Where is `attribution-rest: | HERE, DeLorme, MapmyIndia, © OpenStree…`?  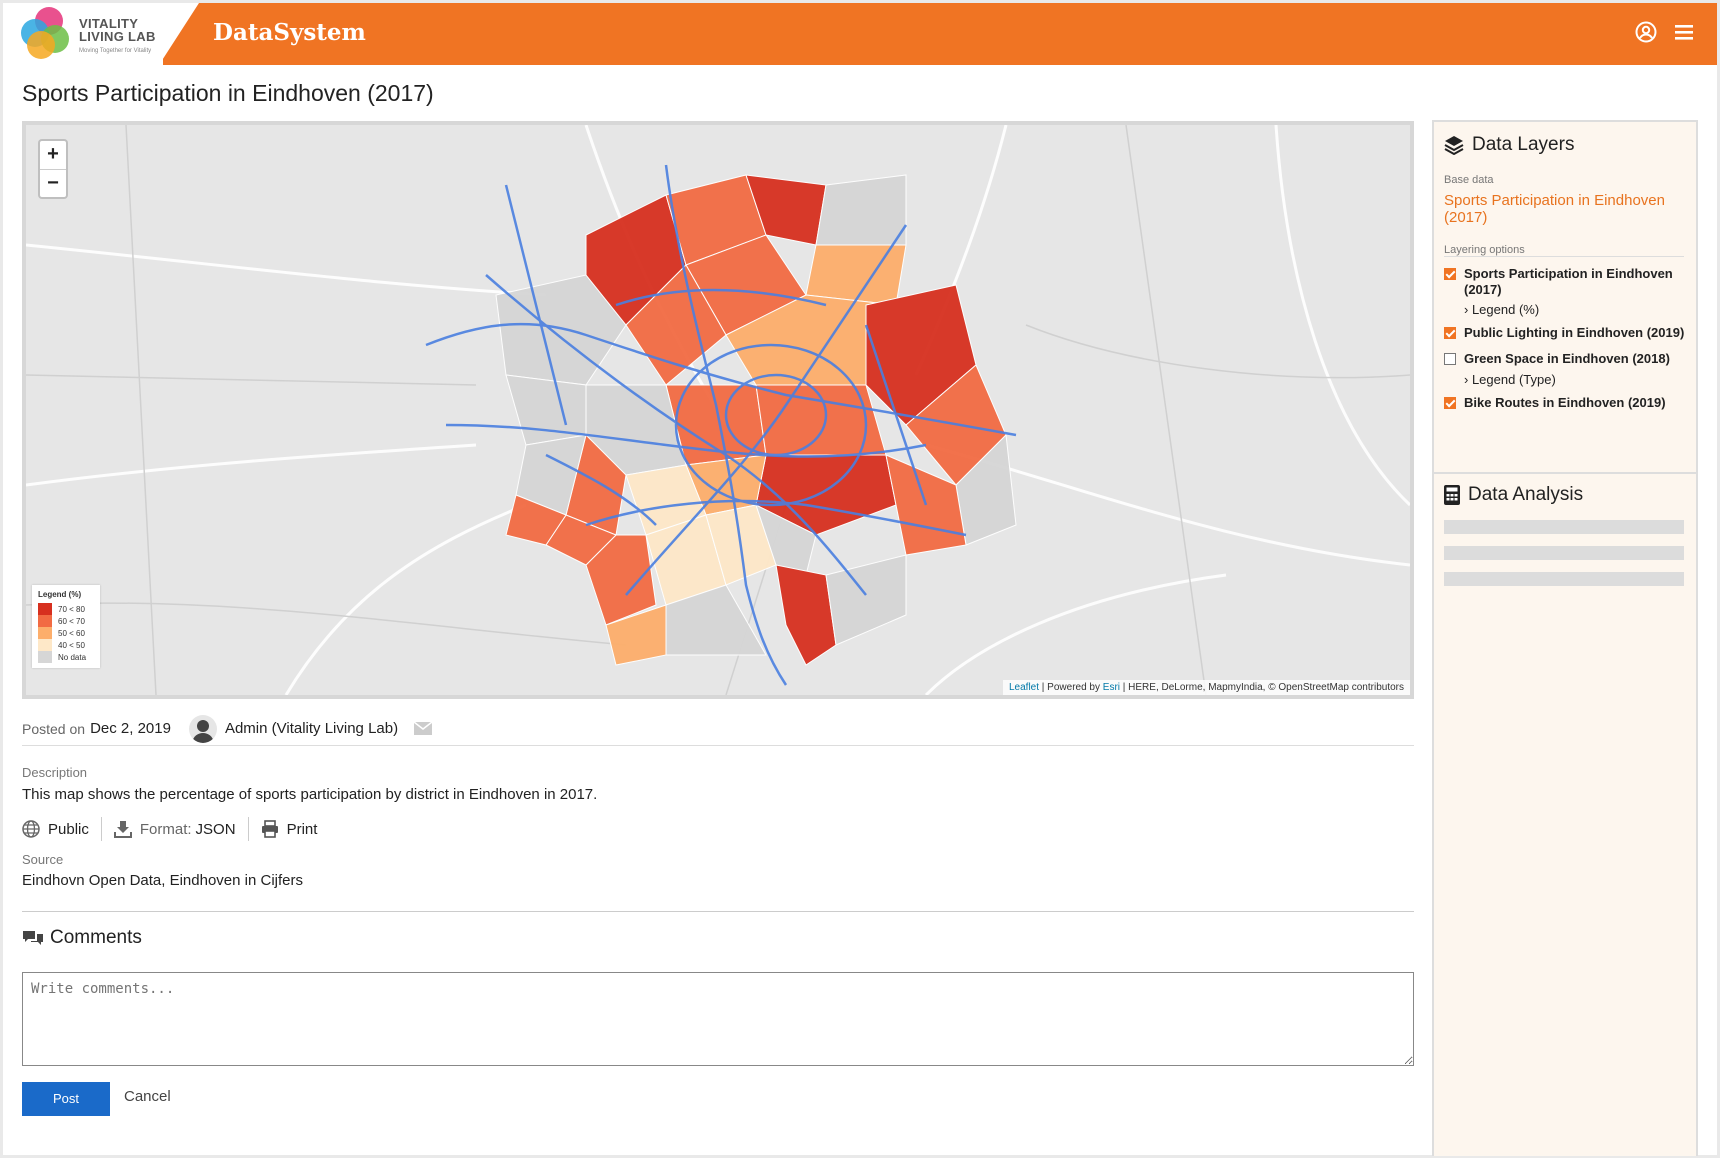
attribution-rest: | HERE, DeLorme, MapmyIndia, © OpenStree… is located at coordinates (1262, 687).